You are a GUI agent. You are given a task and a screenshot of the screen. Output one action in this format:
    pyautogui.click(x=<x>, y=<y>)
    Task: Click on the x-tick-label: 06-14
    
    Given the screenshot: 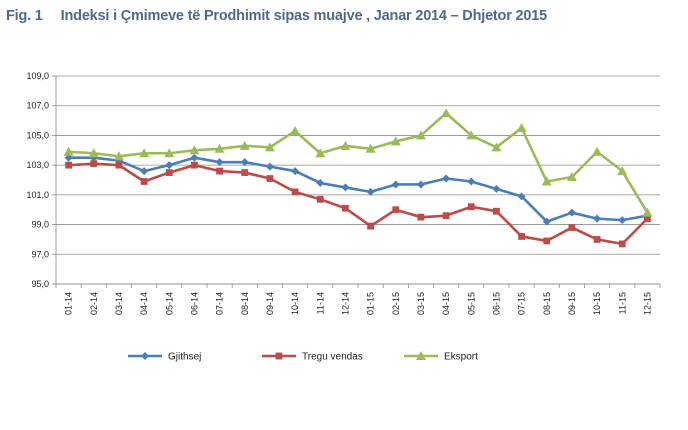 What is the action you would take?
    pyautogui.click(x=194, y=303)
    